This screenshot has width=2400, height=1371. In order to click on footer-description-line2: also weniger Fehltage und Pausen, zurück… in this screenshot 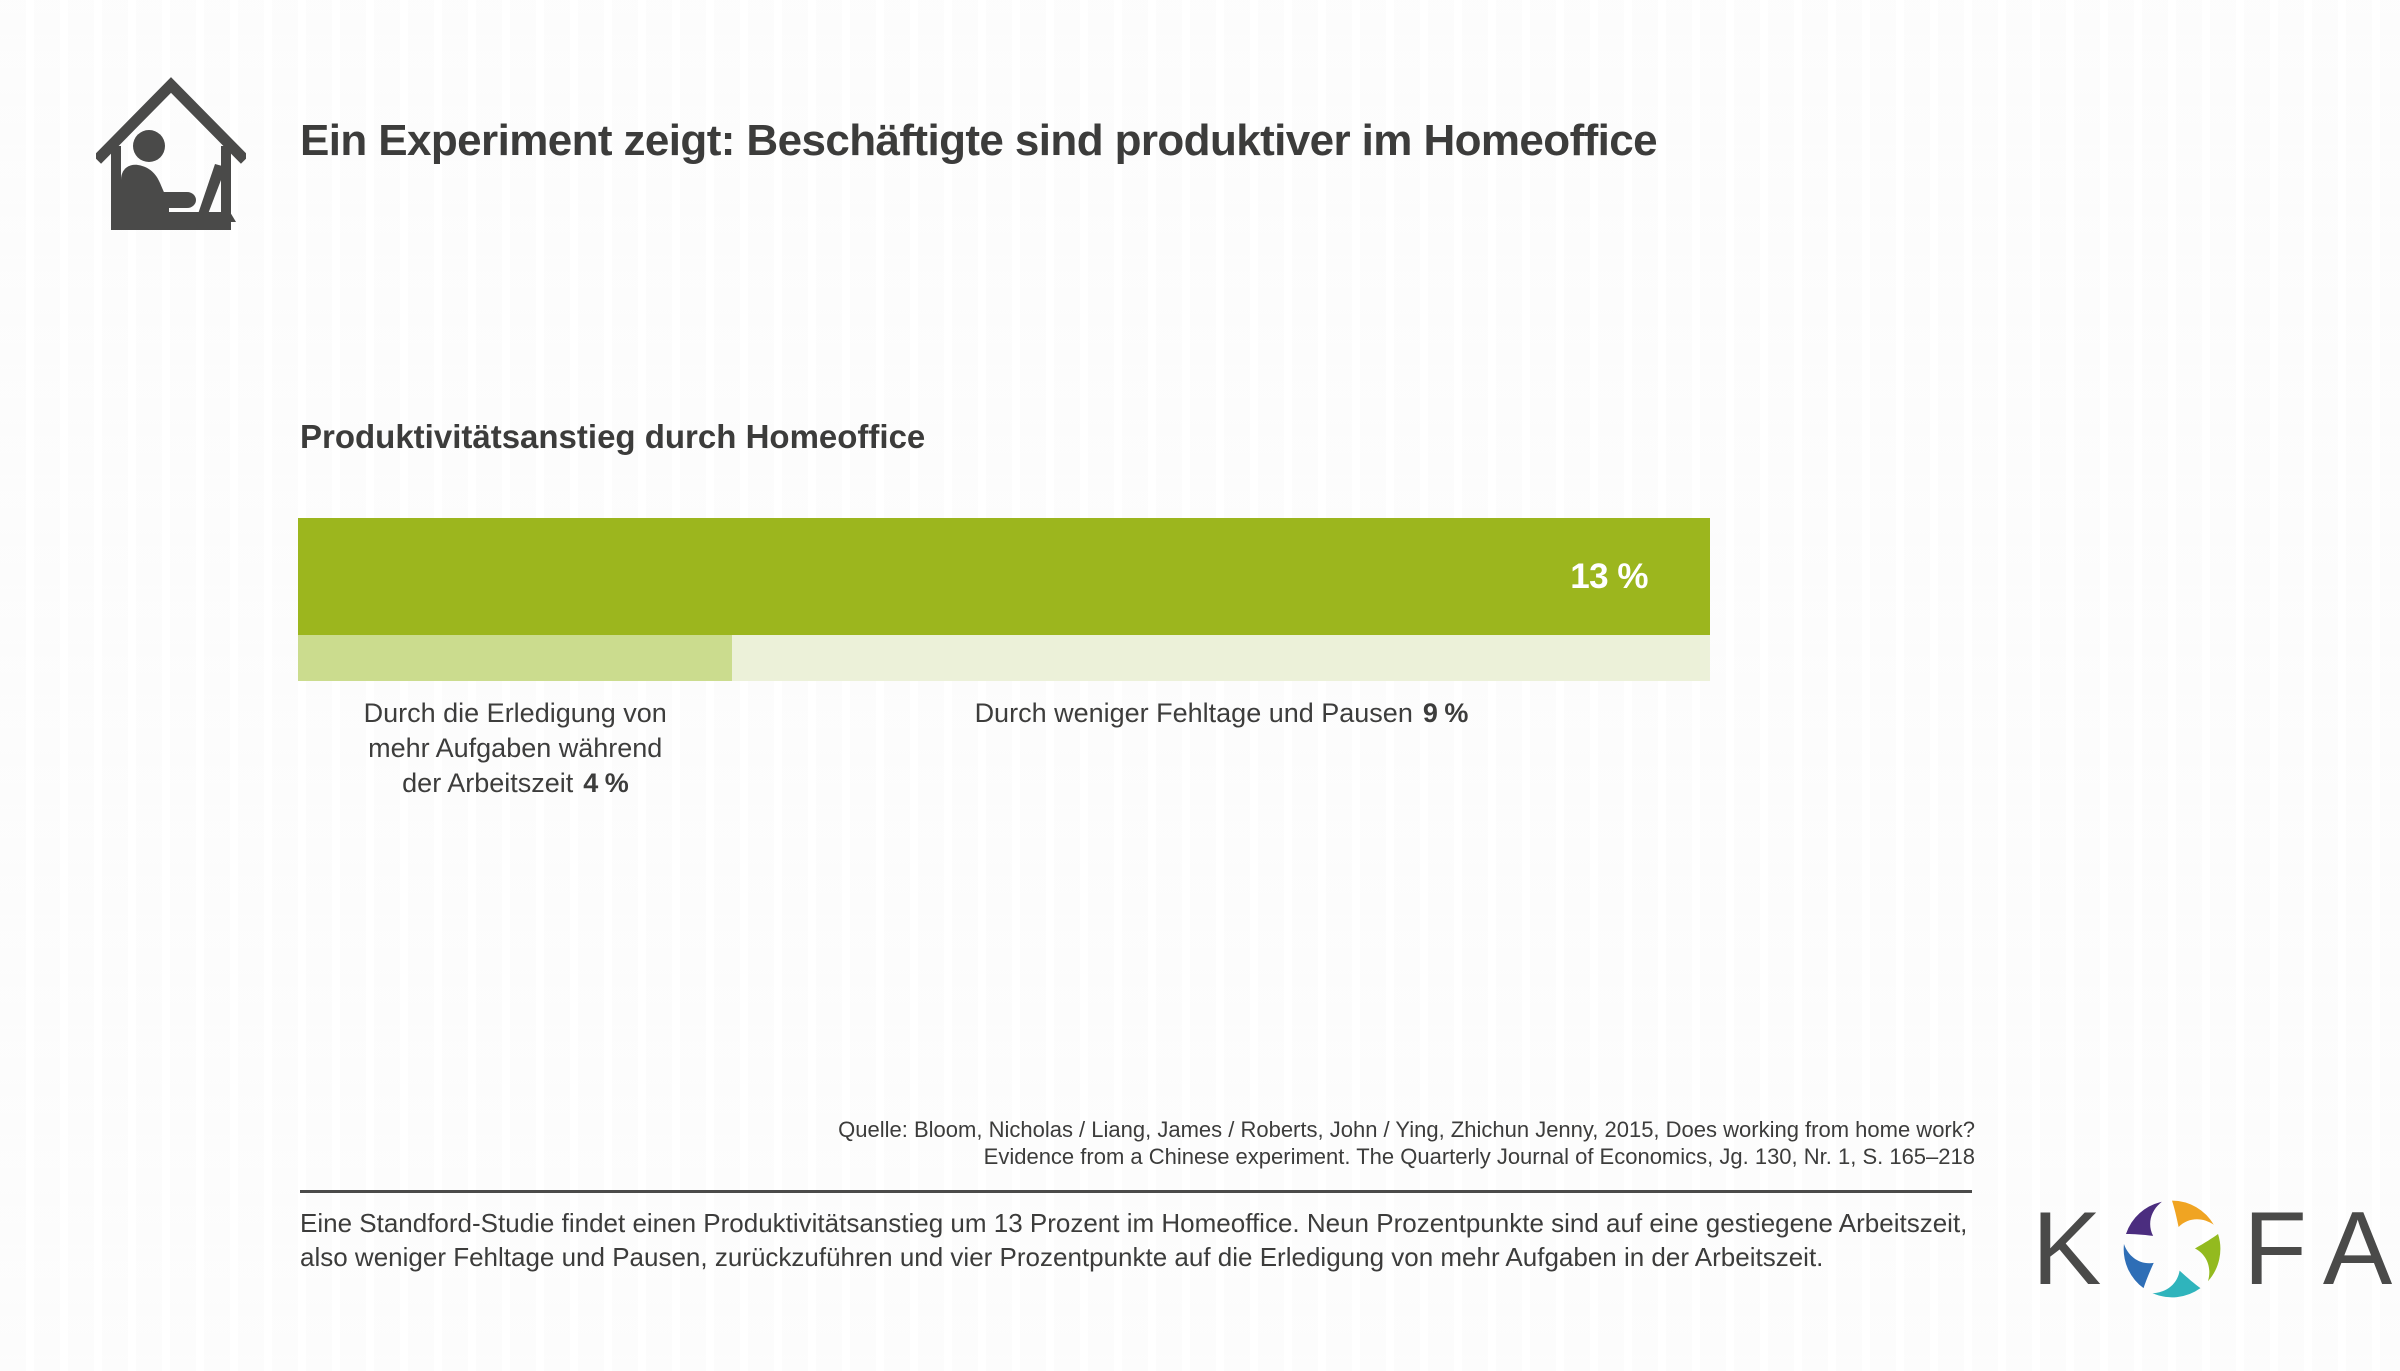, I will do `click(1062, 1257)`.